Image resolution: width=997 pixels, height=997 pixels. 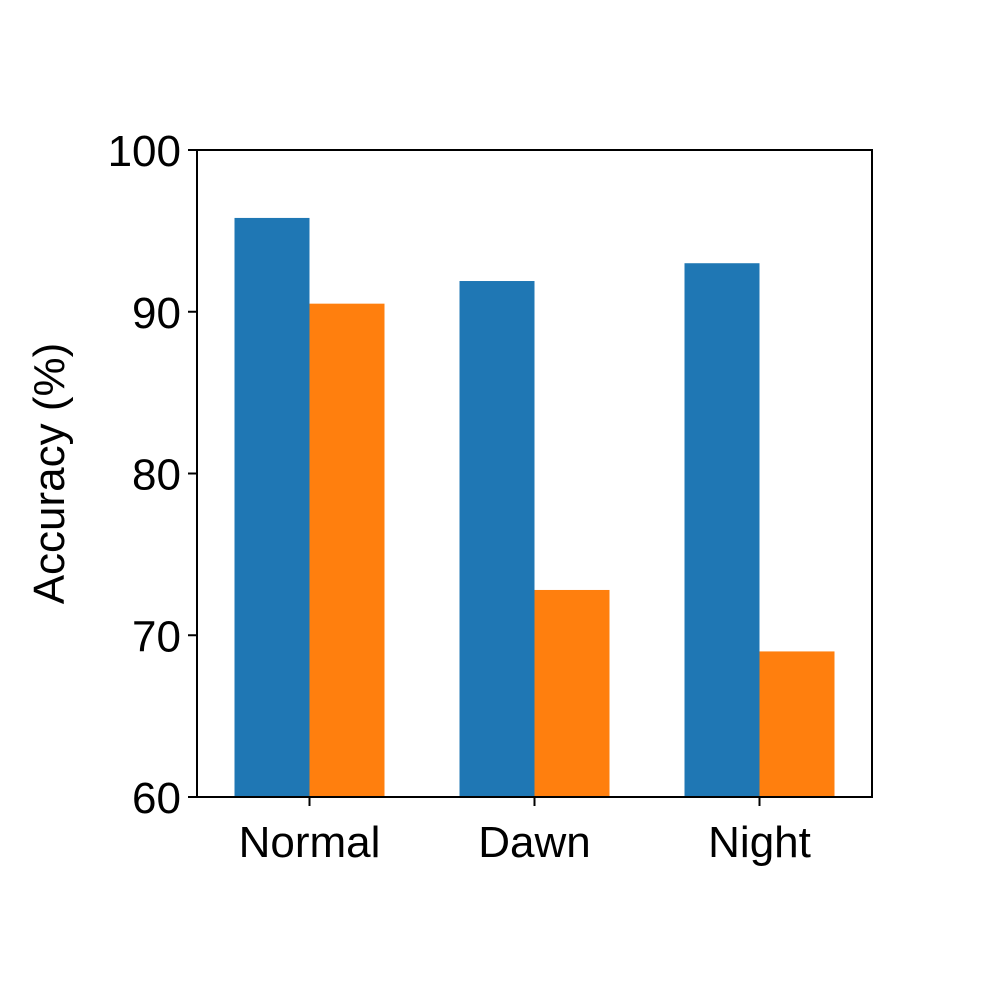 I want to click on y-tick-label: 60, so click(x=156, y=798).